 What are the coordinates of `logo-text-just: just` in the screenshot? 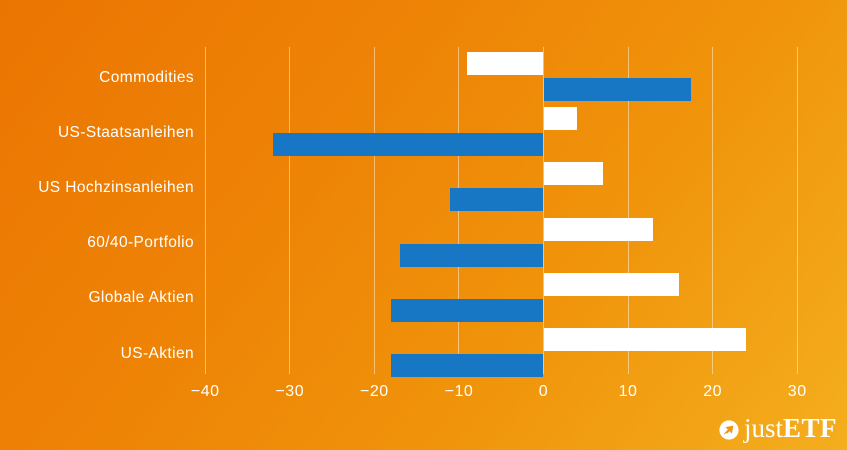 It's located at (763, 428).